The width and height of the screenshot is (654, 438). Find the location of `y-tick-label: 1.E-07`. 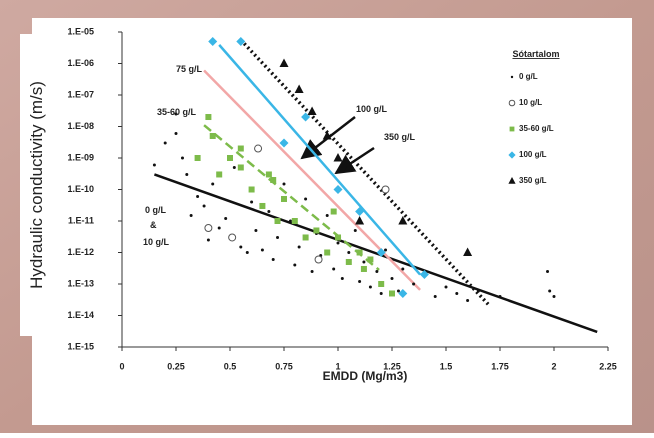

y-tick-label: 1.E-07 is located at coordinates (80, 94).